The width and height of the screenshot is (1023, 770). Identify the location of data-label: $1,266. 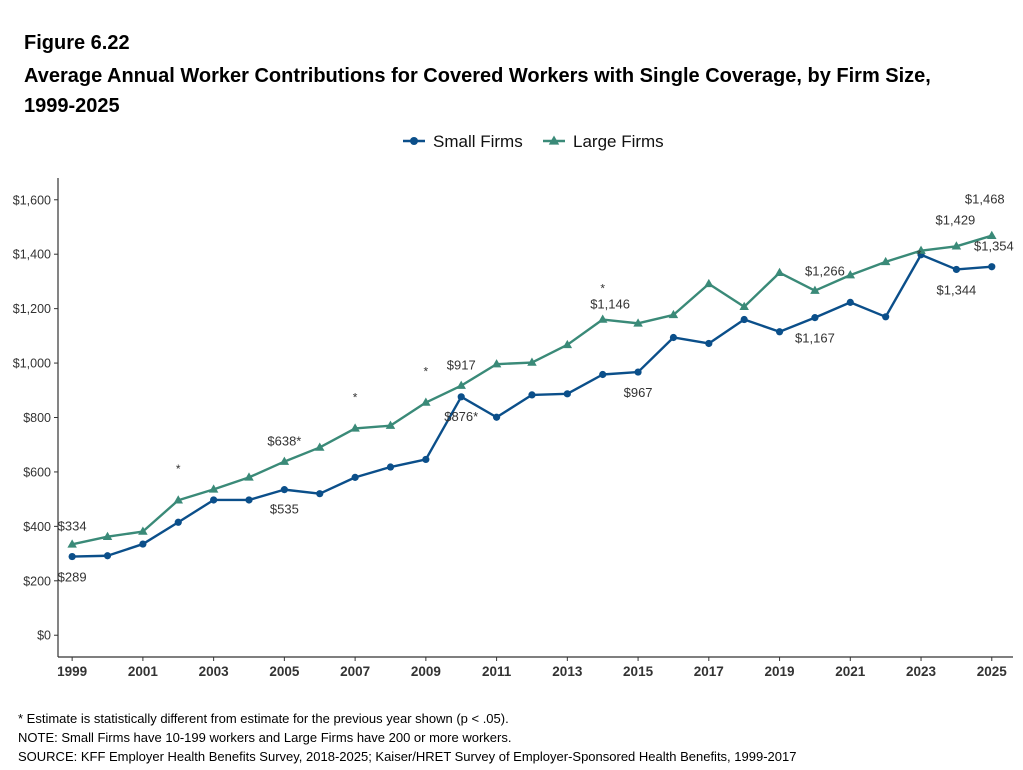
(825, 271).